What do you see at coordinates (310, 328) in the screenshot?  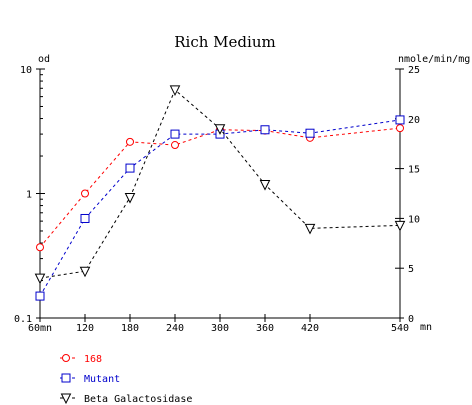 I see `x-tick-label: 420` at bounding box center [310, 328].